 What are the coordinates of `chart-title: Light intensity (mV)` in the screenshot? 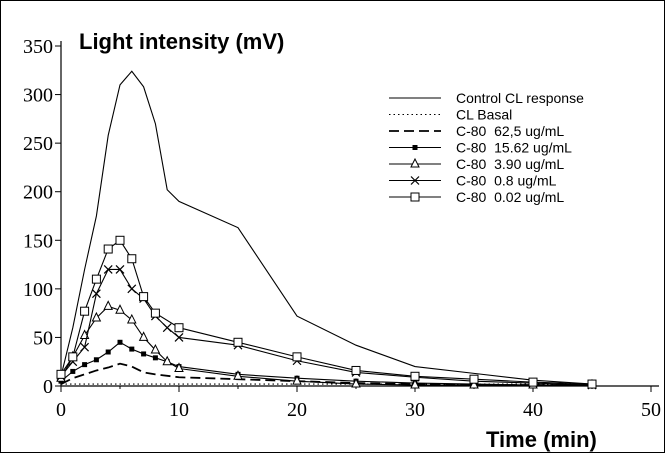 It's located at (181, 41).